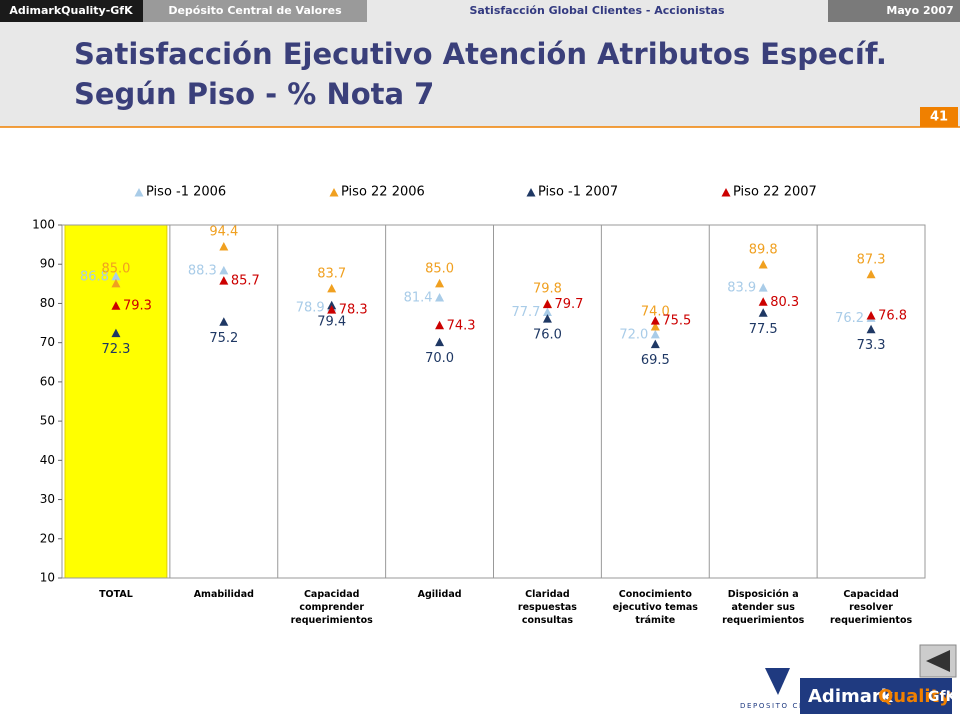  What do you see at coordinates (775, 192) in the screenshot?
I see `legend-label: Piso 22 2007` at bounding box center [775, 192].